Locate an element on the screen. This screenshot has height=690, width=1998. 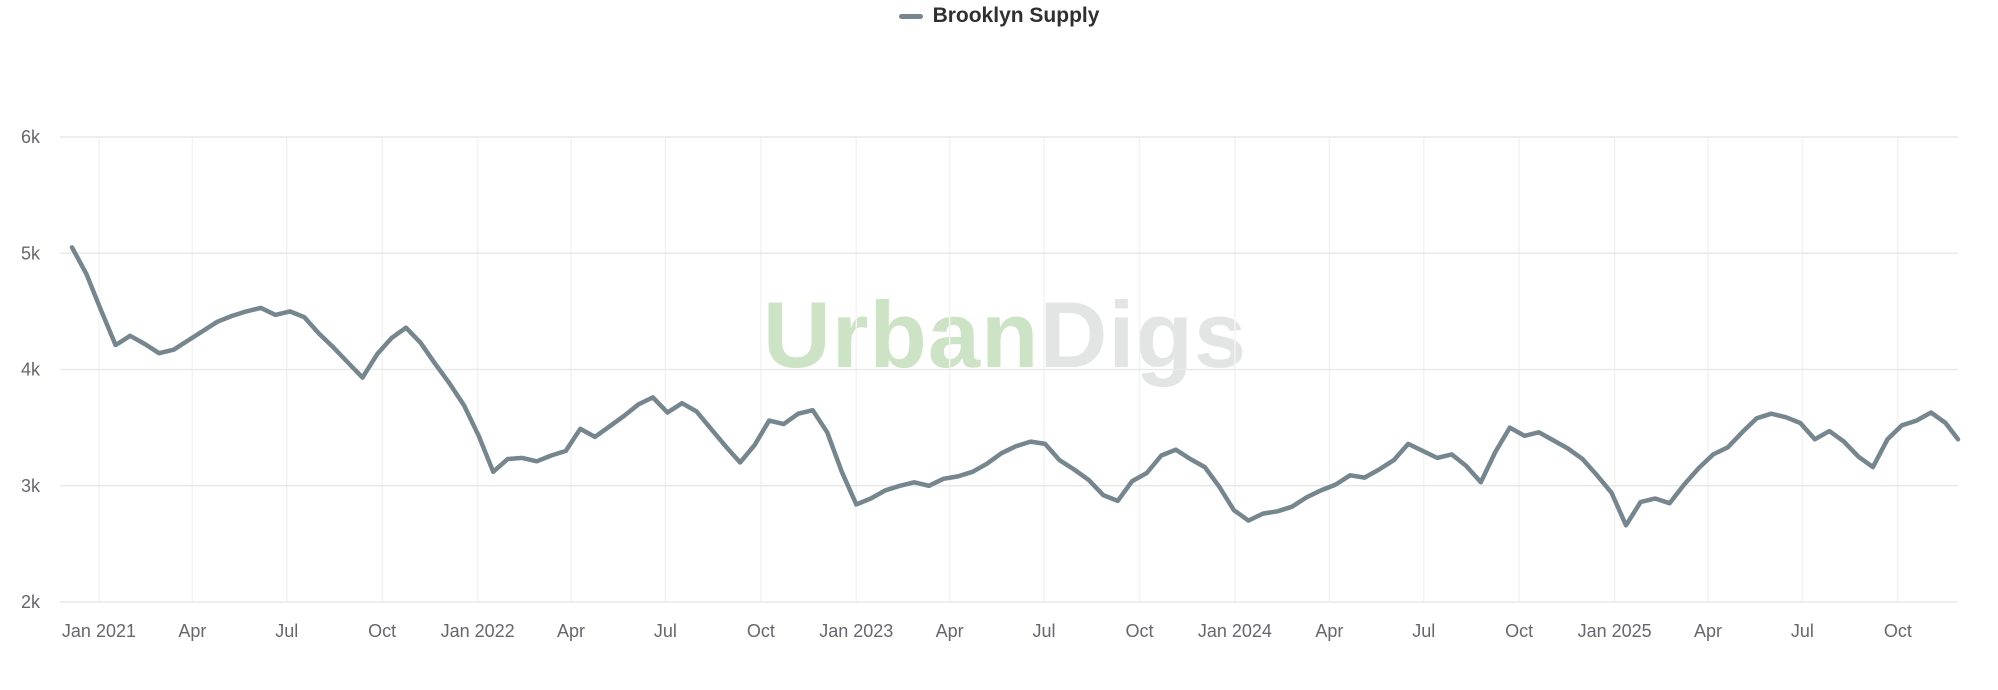
y-axis-labels: 6k 5k 4k 3k 2k is located at coordinates (31, 369).